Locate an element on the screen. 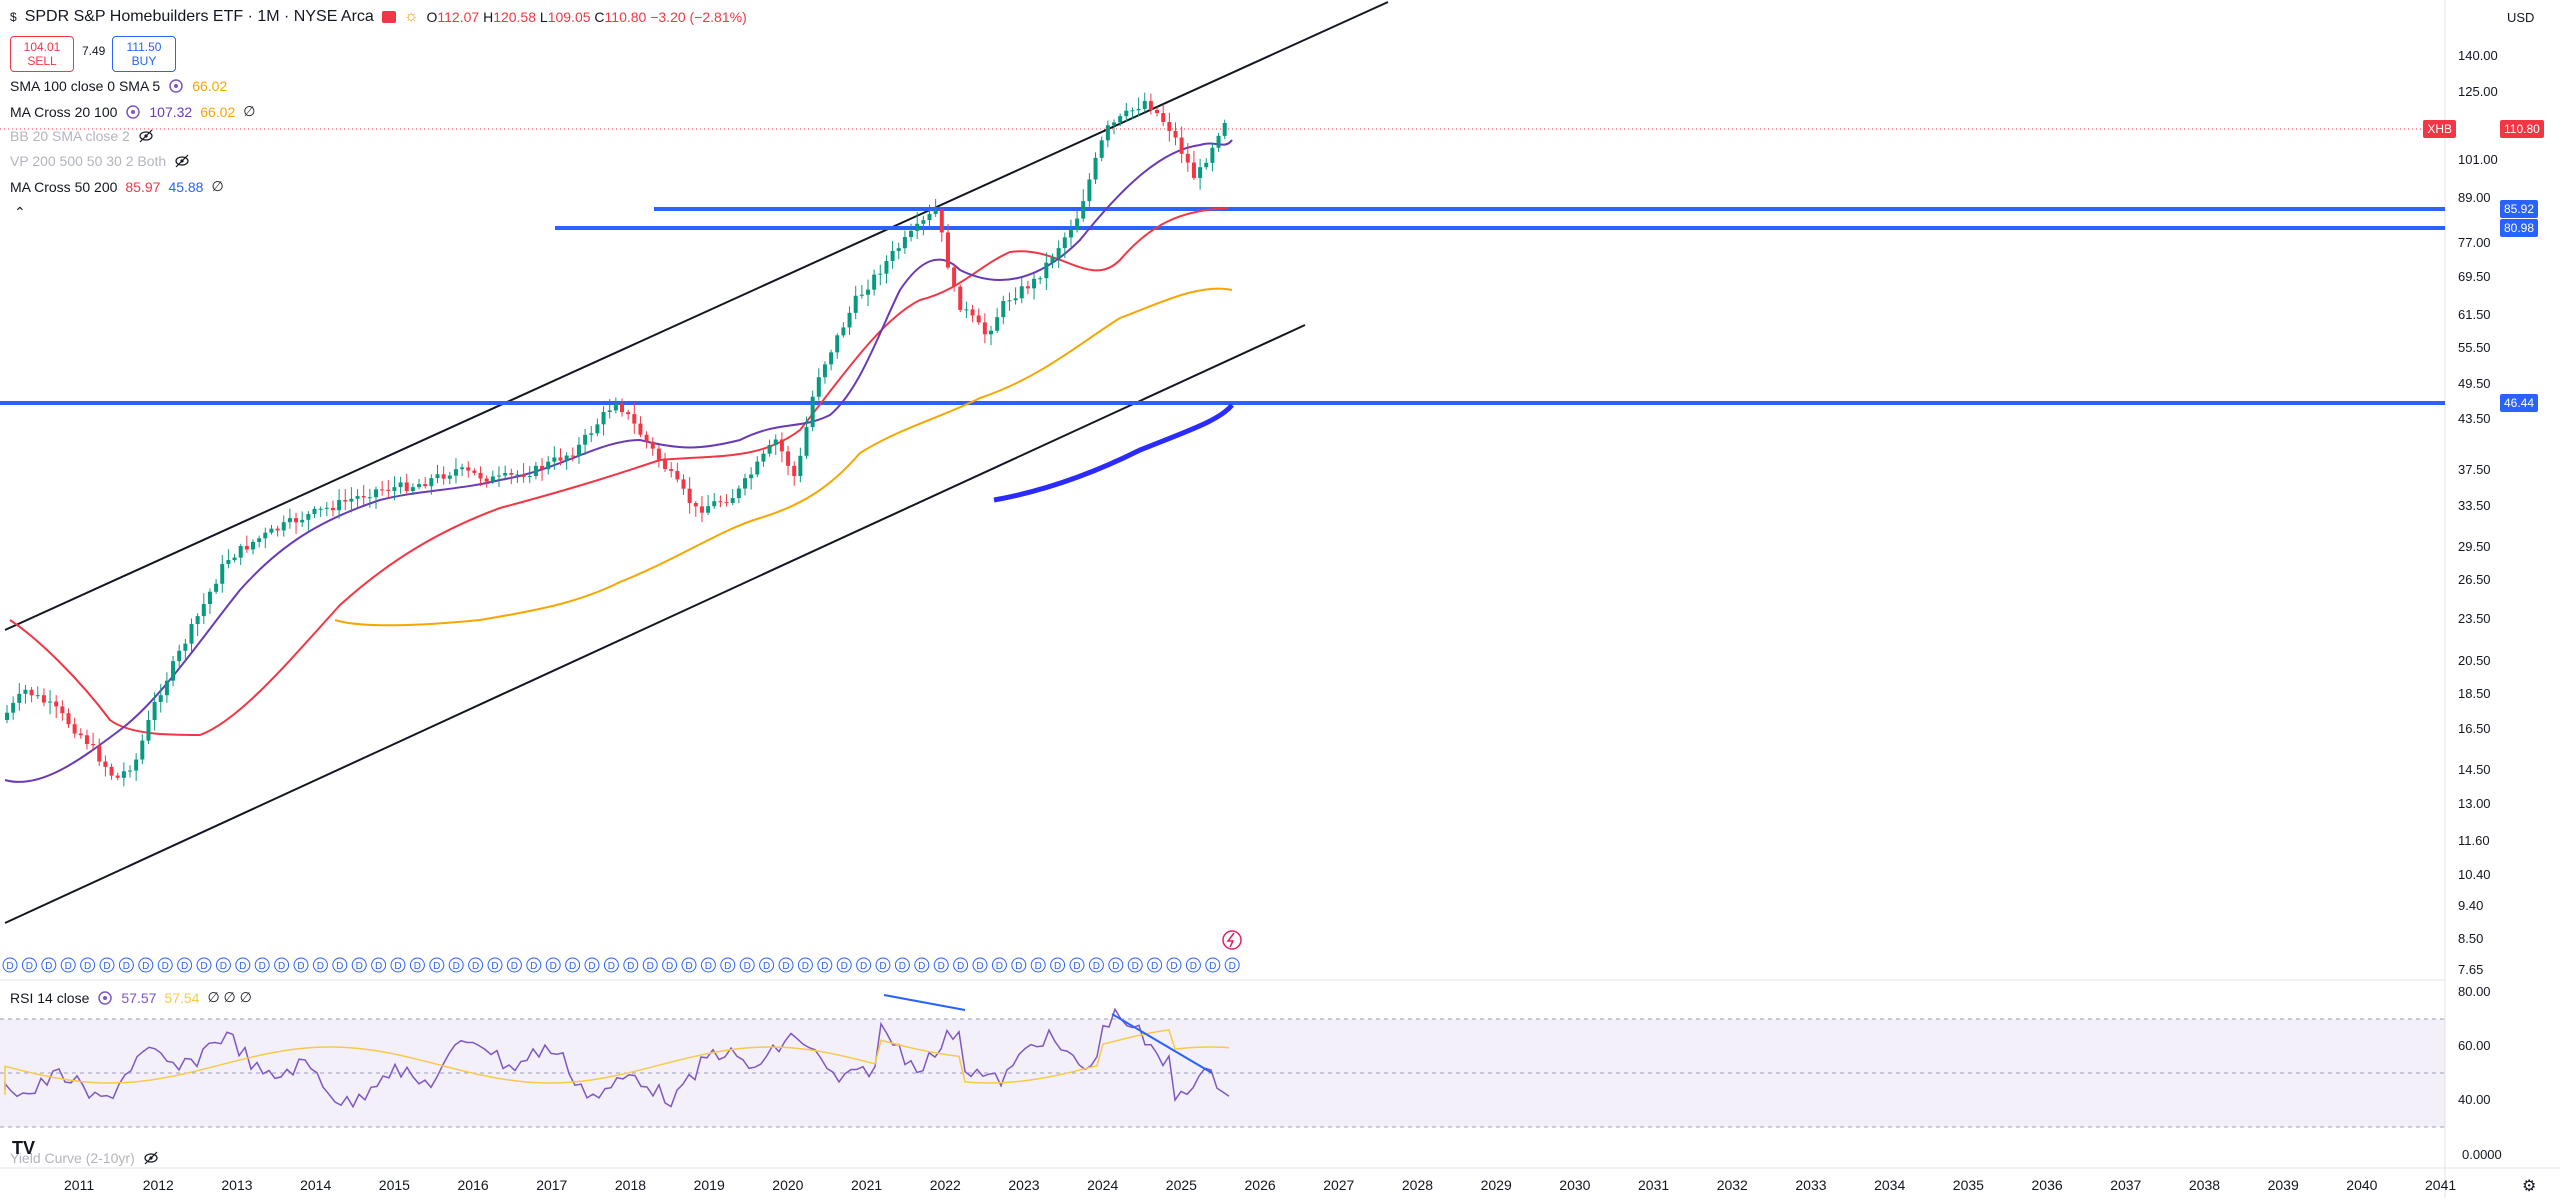 The image size is (2560, 1203). flag-icon is located at coordinates (388, 17).